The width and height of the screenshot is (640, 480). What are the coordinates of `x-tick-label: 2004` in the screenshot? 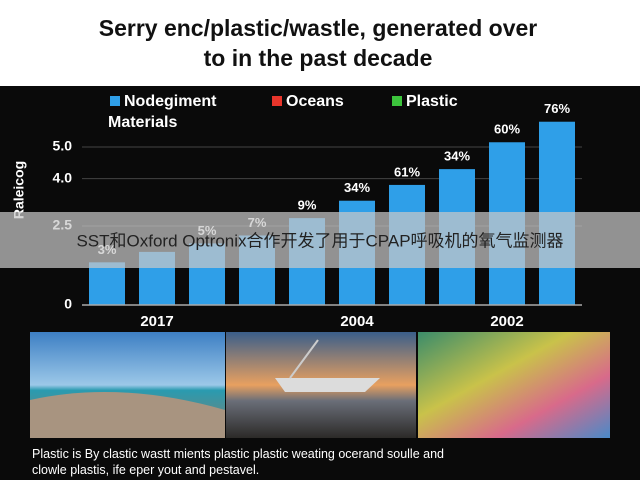 It's located at (357, 321).